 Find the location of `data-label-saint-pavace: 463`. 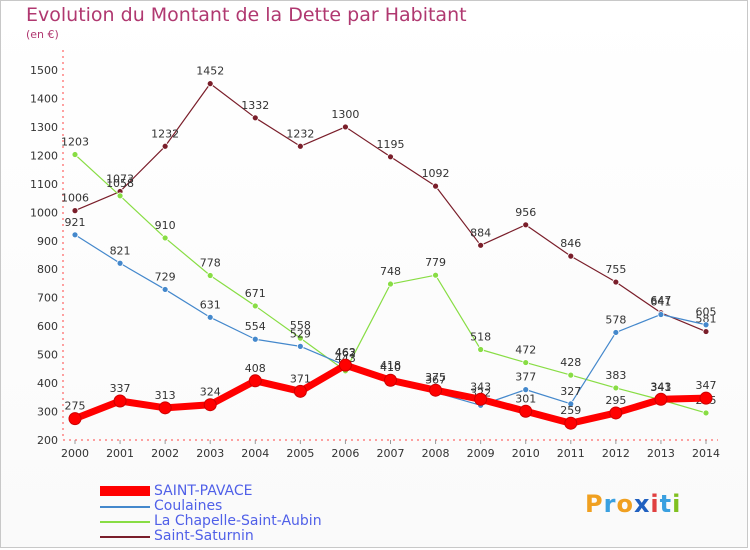

data-label-saint-pavace: 463 is located at coordinates (345, 352).